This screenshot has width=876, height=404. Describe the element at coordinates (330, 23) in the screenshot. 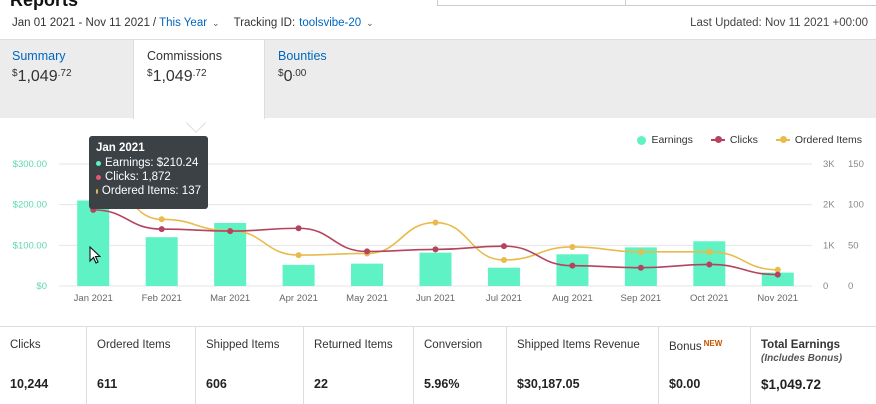

I see `tracking-id-dropdown: toolsvibe-20` at that location.